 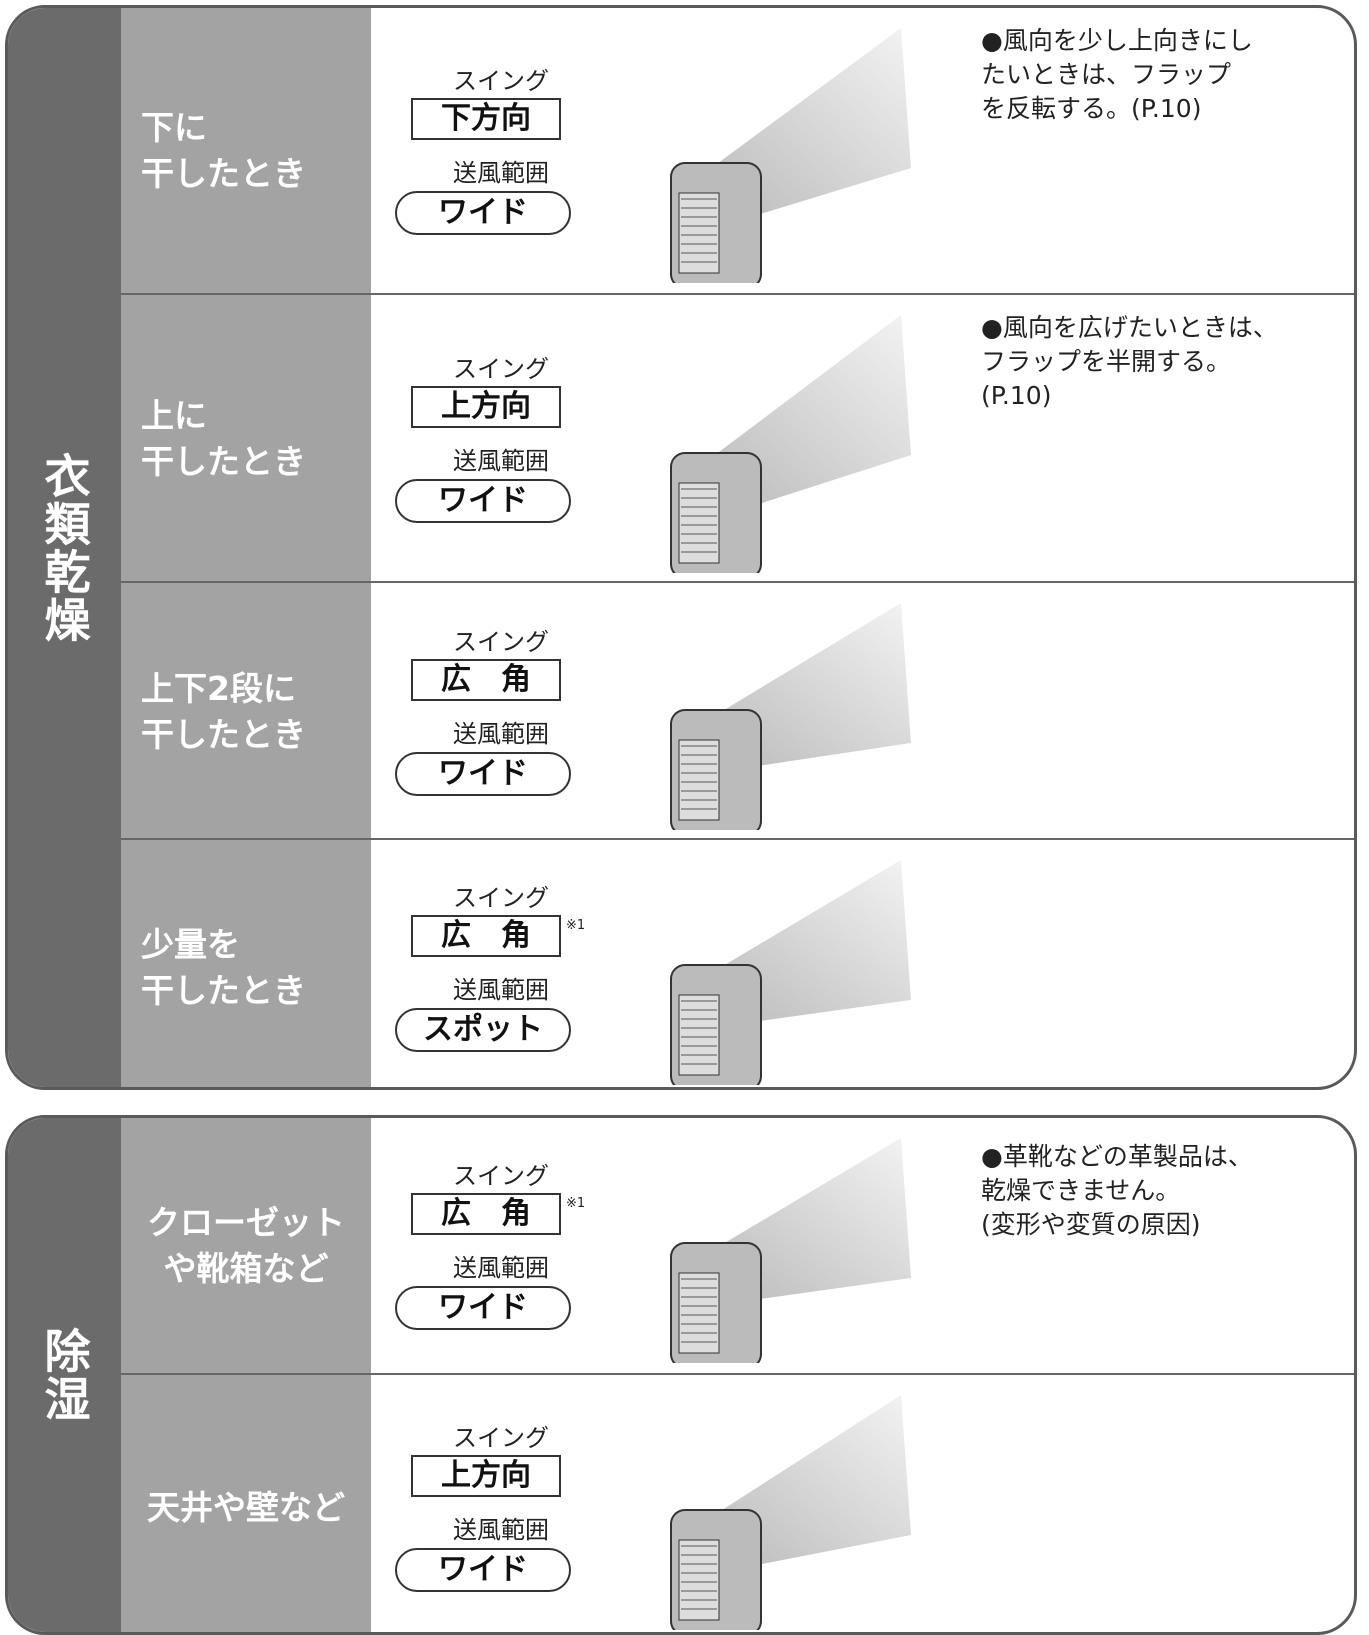 I want to click on row-label-line: 下に, so click(x=174, y=127).